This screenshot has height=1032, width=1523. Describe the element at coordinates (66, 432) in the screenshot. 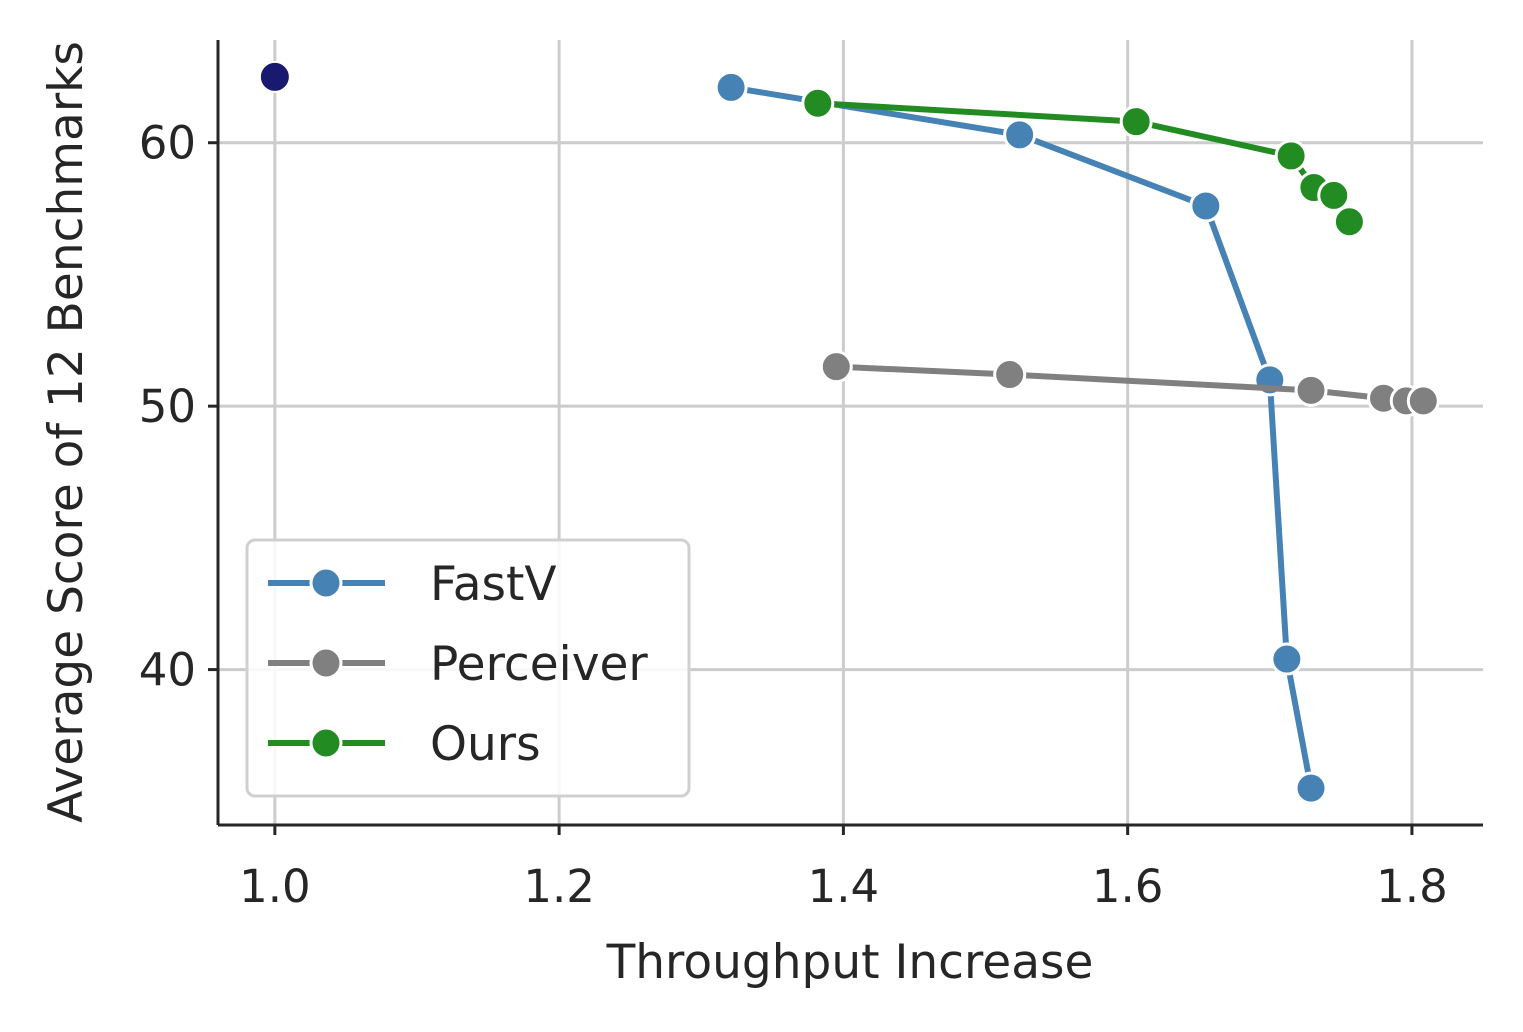

I see `y-axis-label: Average Score of 12 Benchmarks` at that location.